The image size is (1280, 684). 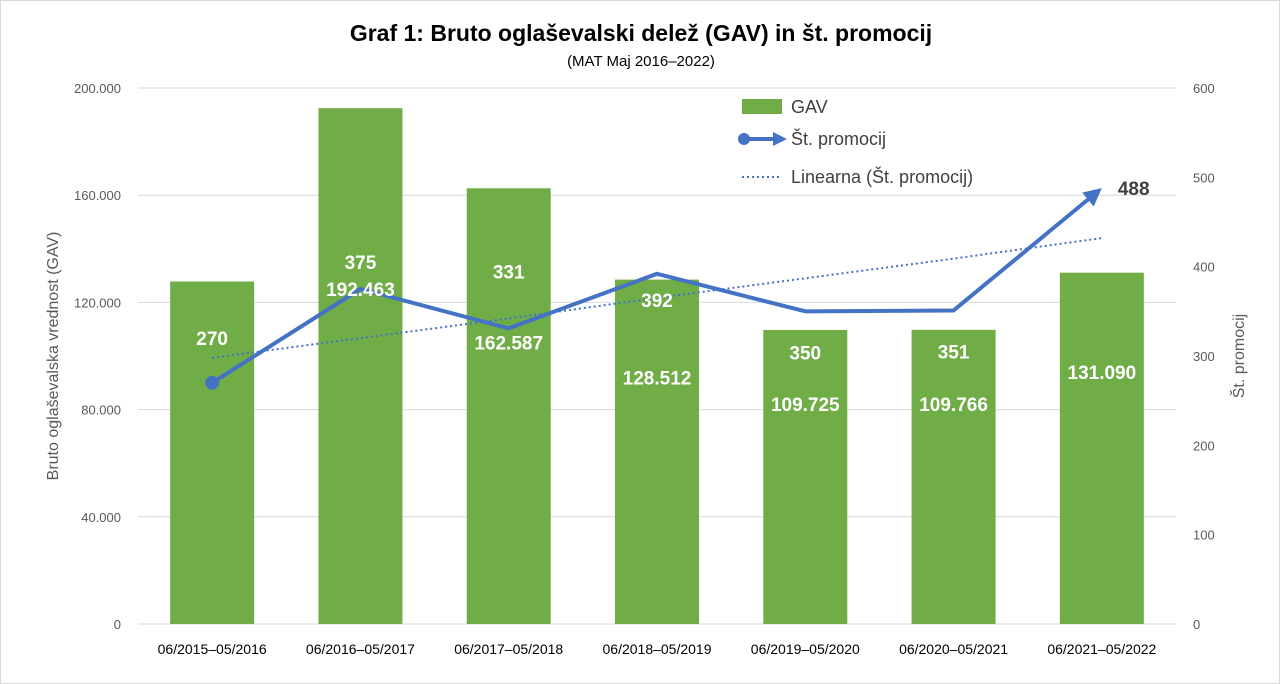 I want to click on bar-data-label: 109.725, so click(x=805, y=405).